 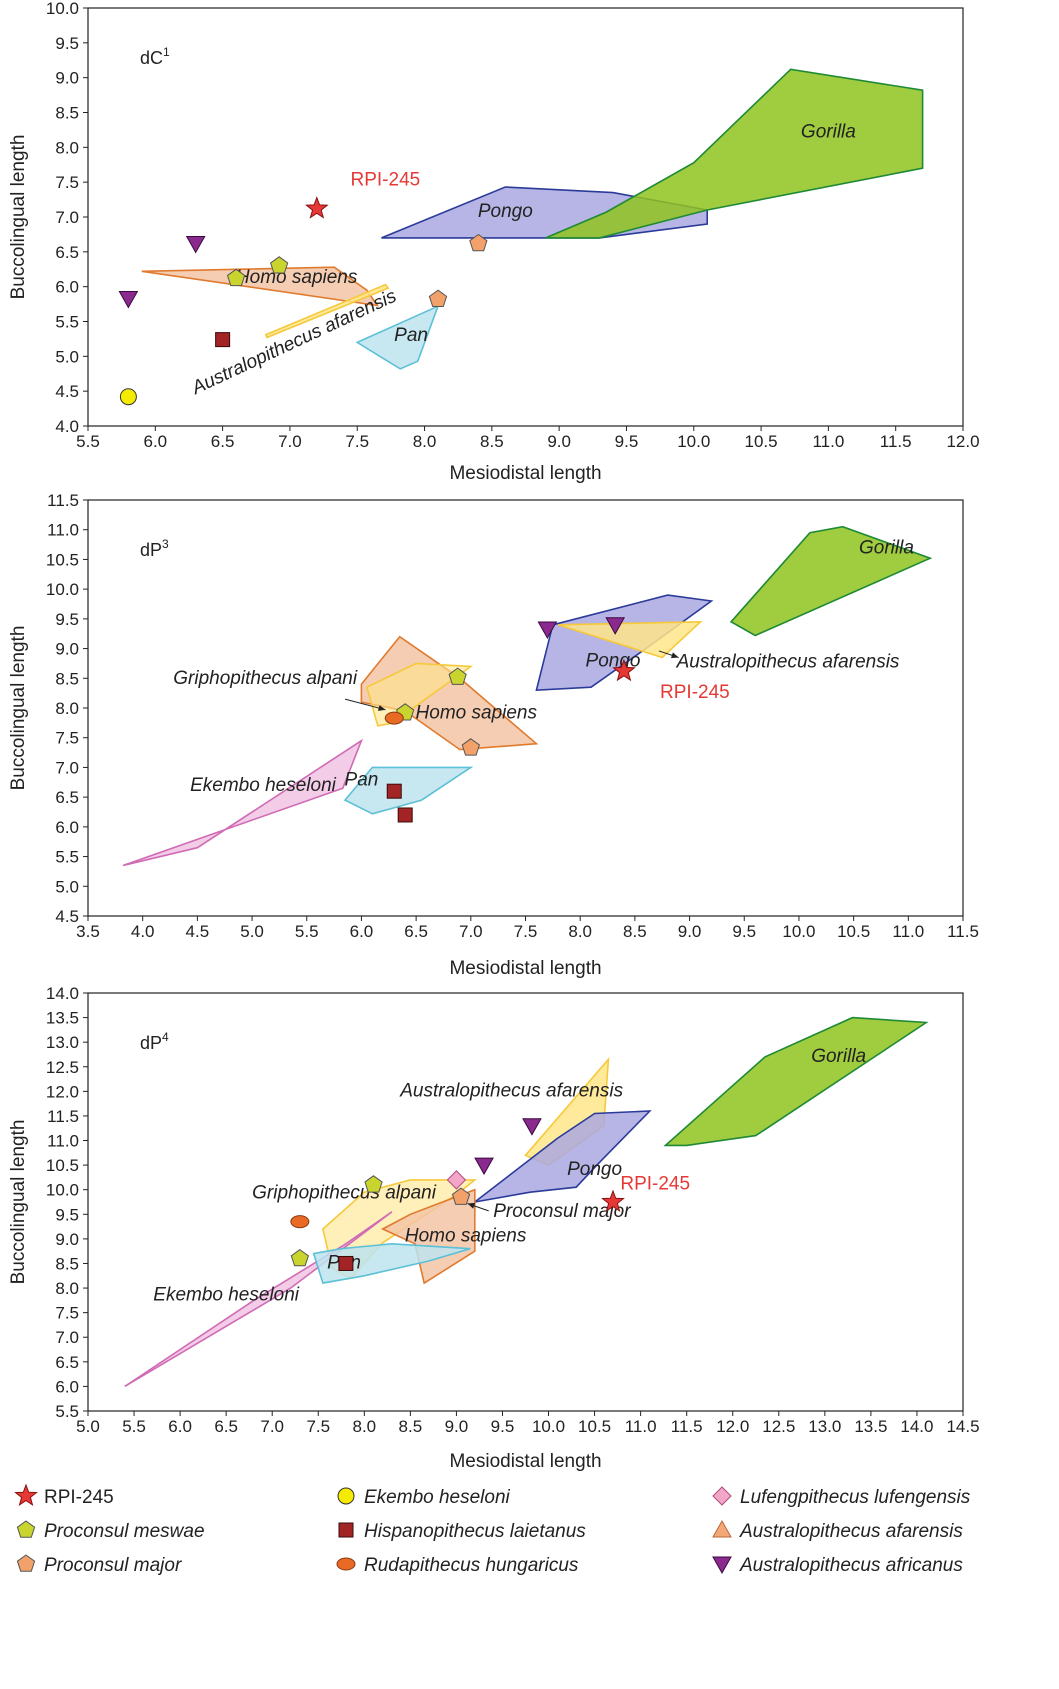 What do you see at coordinates (67, 322) in the screenshot?
I see `y-tick-label: 5.5` at bounding box center [67, 322].